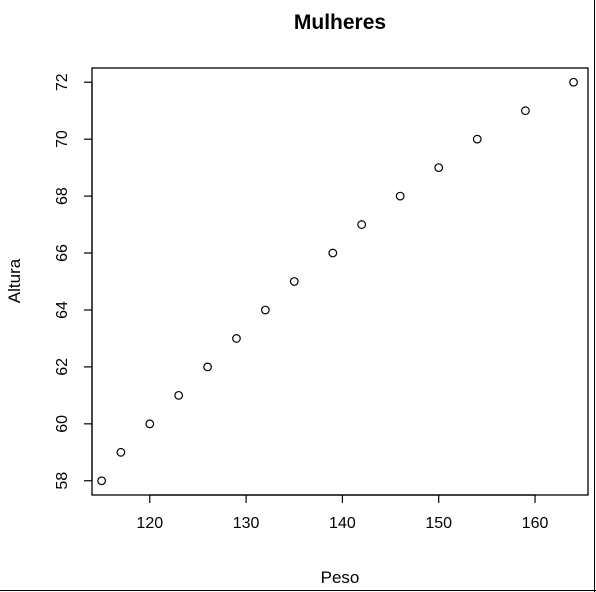  Describe the element at coordinates (62, 196) in the screenshot. I see `y-tick-label: 68` at that location.